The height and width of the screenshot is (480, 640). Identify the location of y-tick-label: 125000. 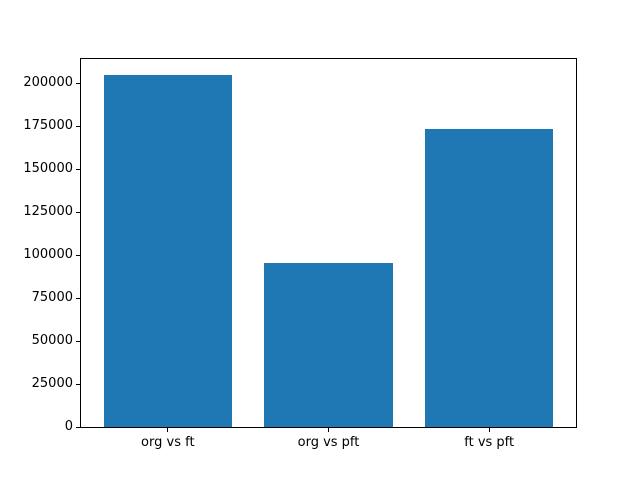
(48, 211).